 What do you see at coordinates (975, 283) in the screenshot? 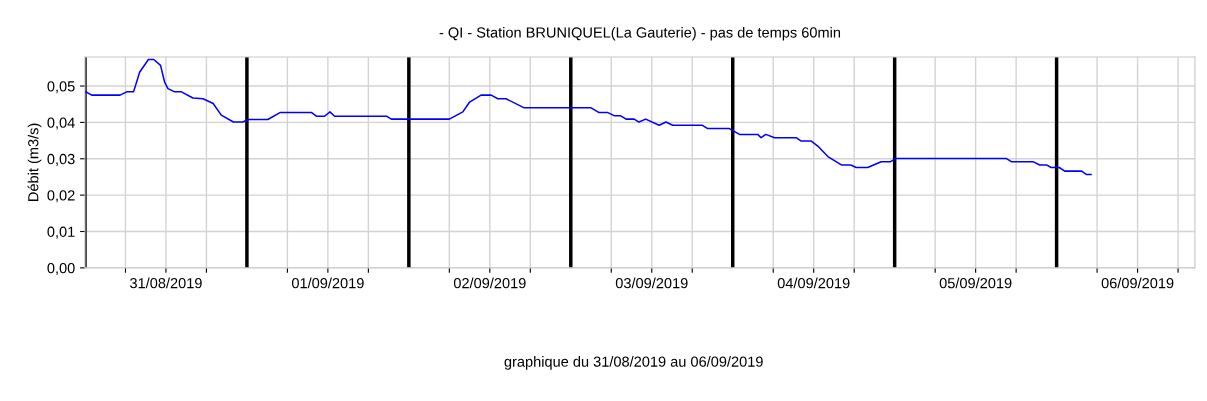
I see `x-tick-label: 05/09/2019` at bounding box center [975, 283].